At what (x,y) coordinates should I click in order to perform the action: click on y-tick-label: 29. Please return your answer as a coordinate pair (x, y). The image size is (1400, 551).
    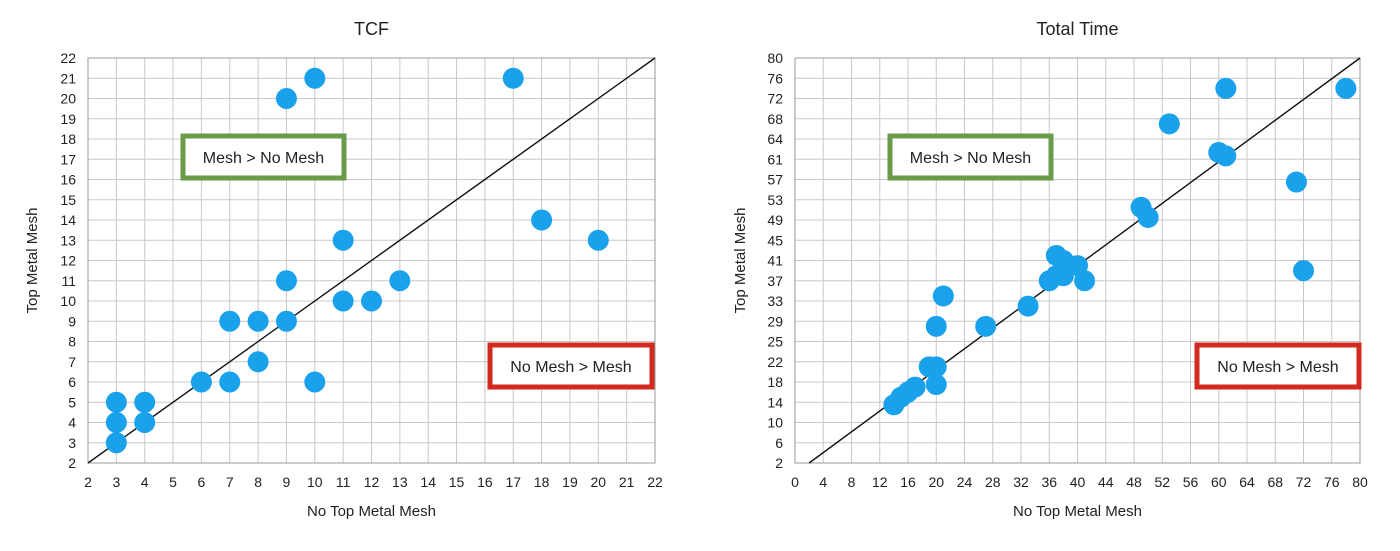
    Looking at the image, I should click on (775, 321).